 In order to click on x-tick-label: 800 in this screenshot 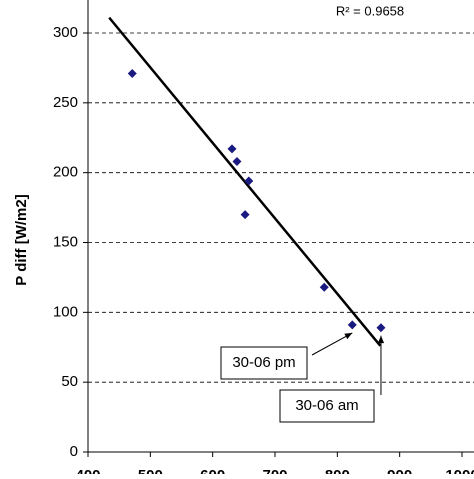, I will do `click(337, 470)`.